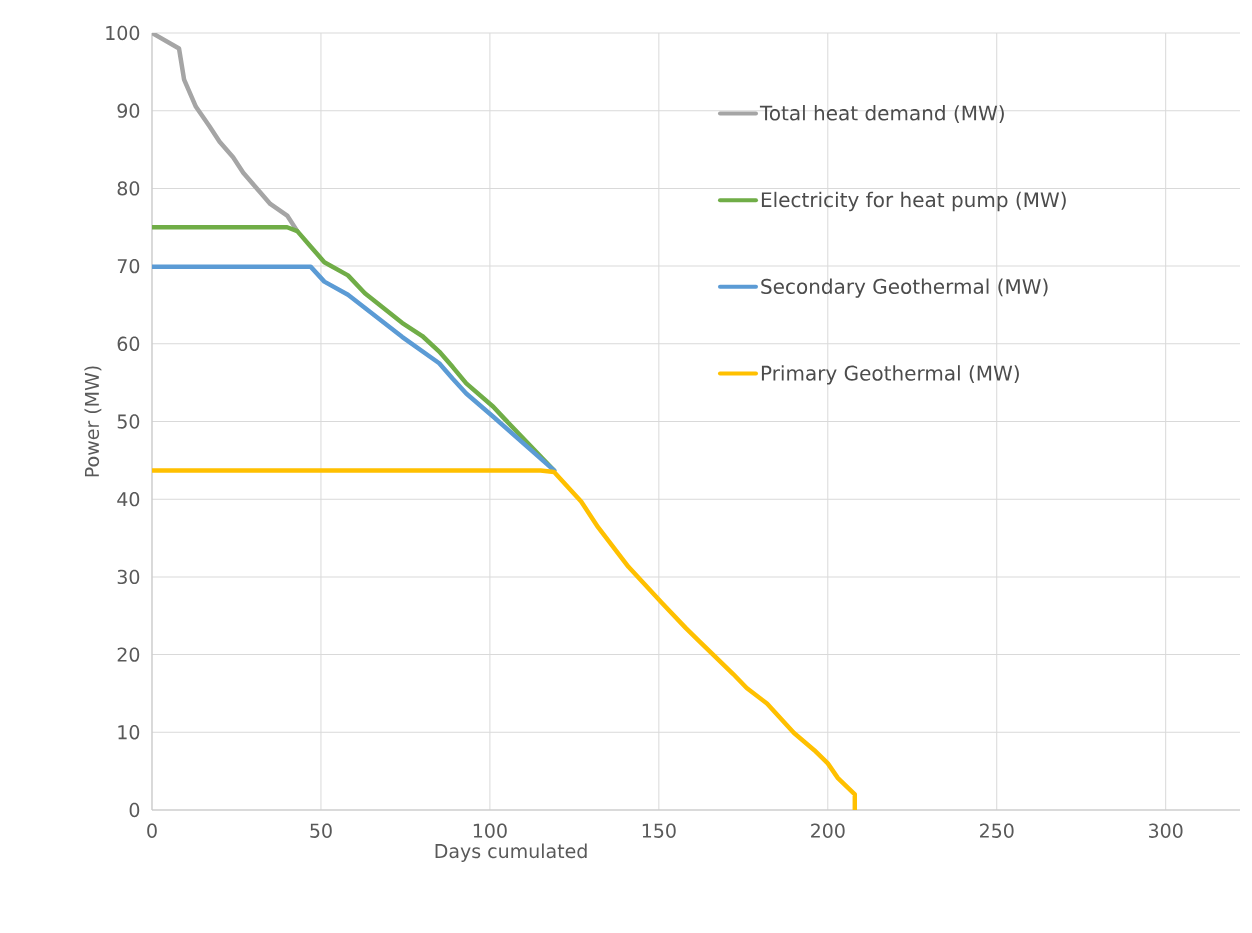  What do you see at coordinates (128, 654) in the screenshot?
I see `y-tick-label: 20` at bounding box center [128, 654].